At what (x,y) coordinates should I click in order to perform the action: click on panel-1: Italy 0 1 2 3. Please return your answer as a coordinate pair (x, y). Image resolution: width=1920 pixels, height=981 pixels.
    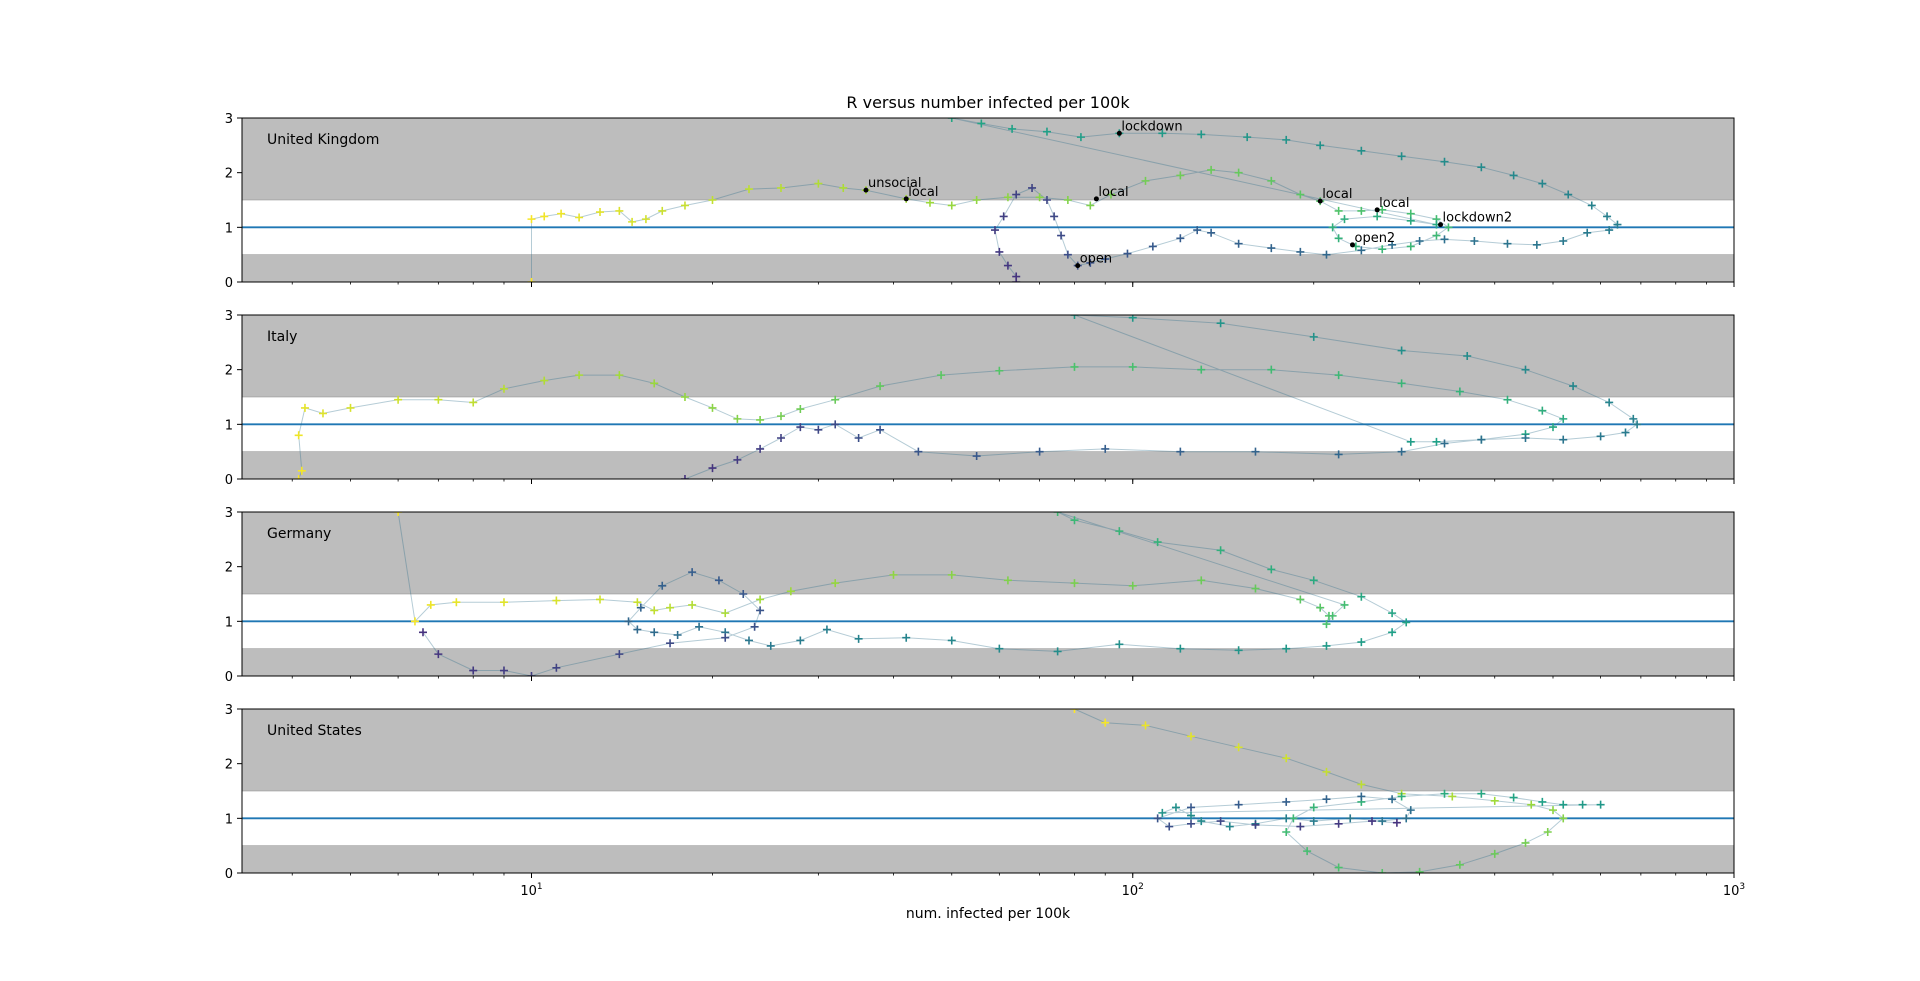
    Looking at the image, I should click on (980, 398).